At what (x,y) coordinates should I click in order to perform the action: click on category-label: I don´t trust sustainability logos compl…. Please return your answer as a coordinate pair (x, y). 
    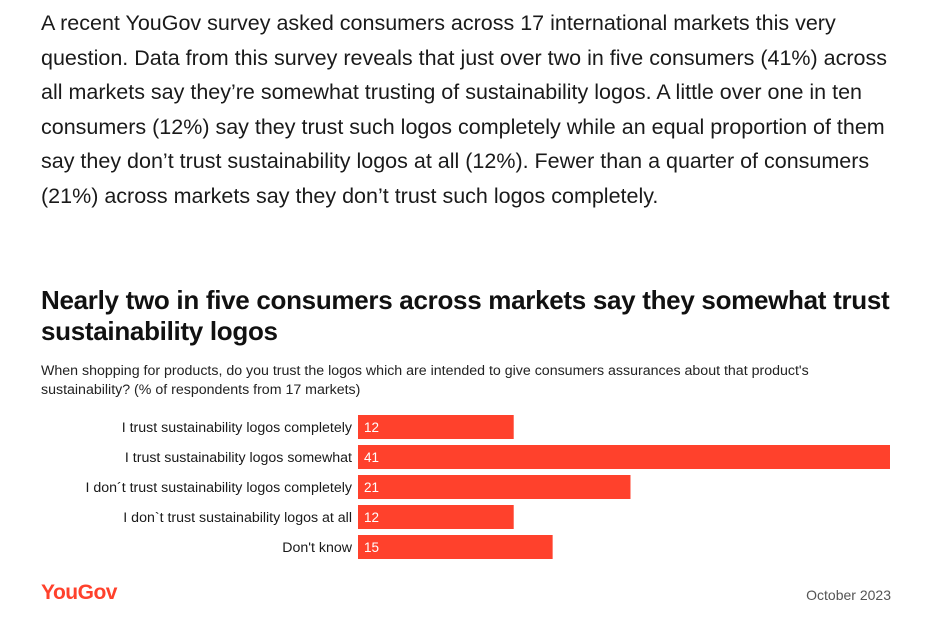
    Looking at the image, I should click on (218, 488).